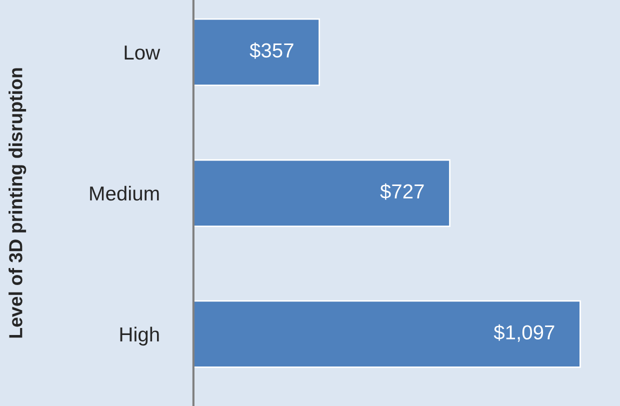 The image size is (620, 406). What do you see at coordinates (142, 53) in the screenshot?
I see `y-tick-label: Low` at bounding box center [142, 53].